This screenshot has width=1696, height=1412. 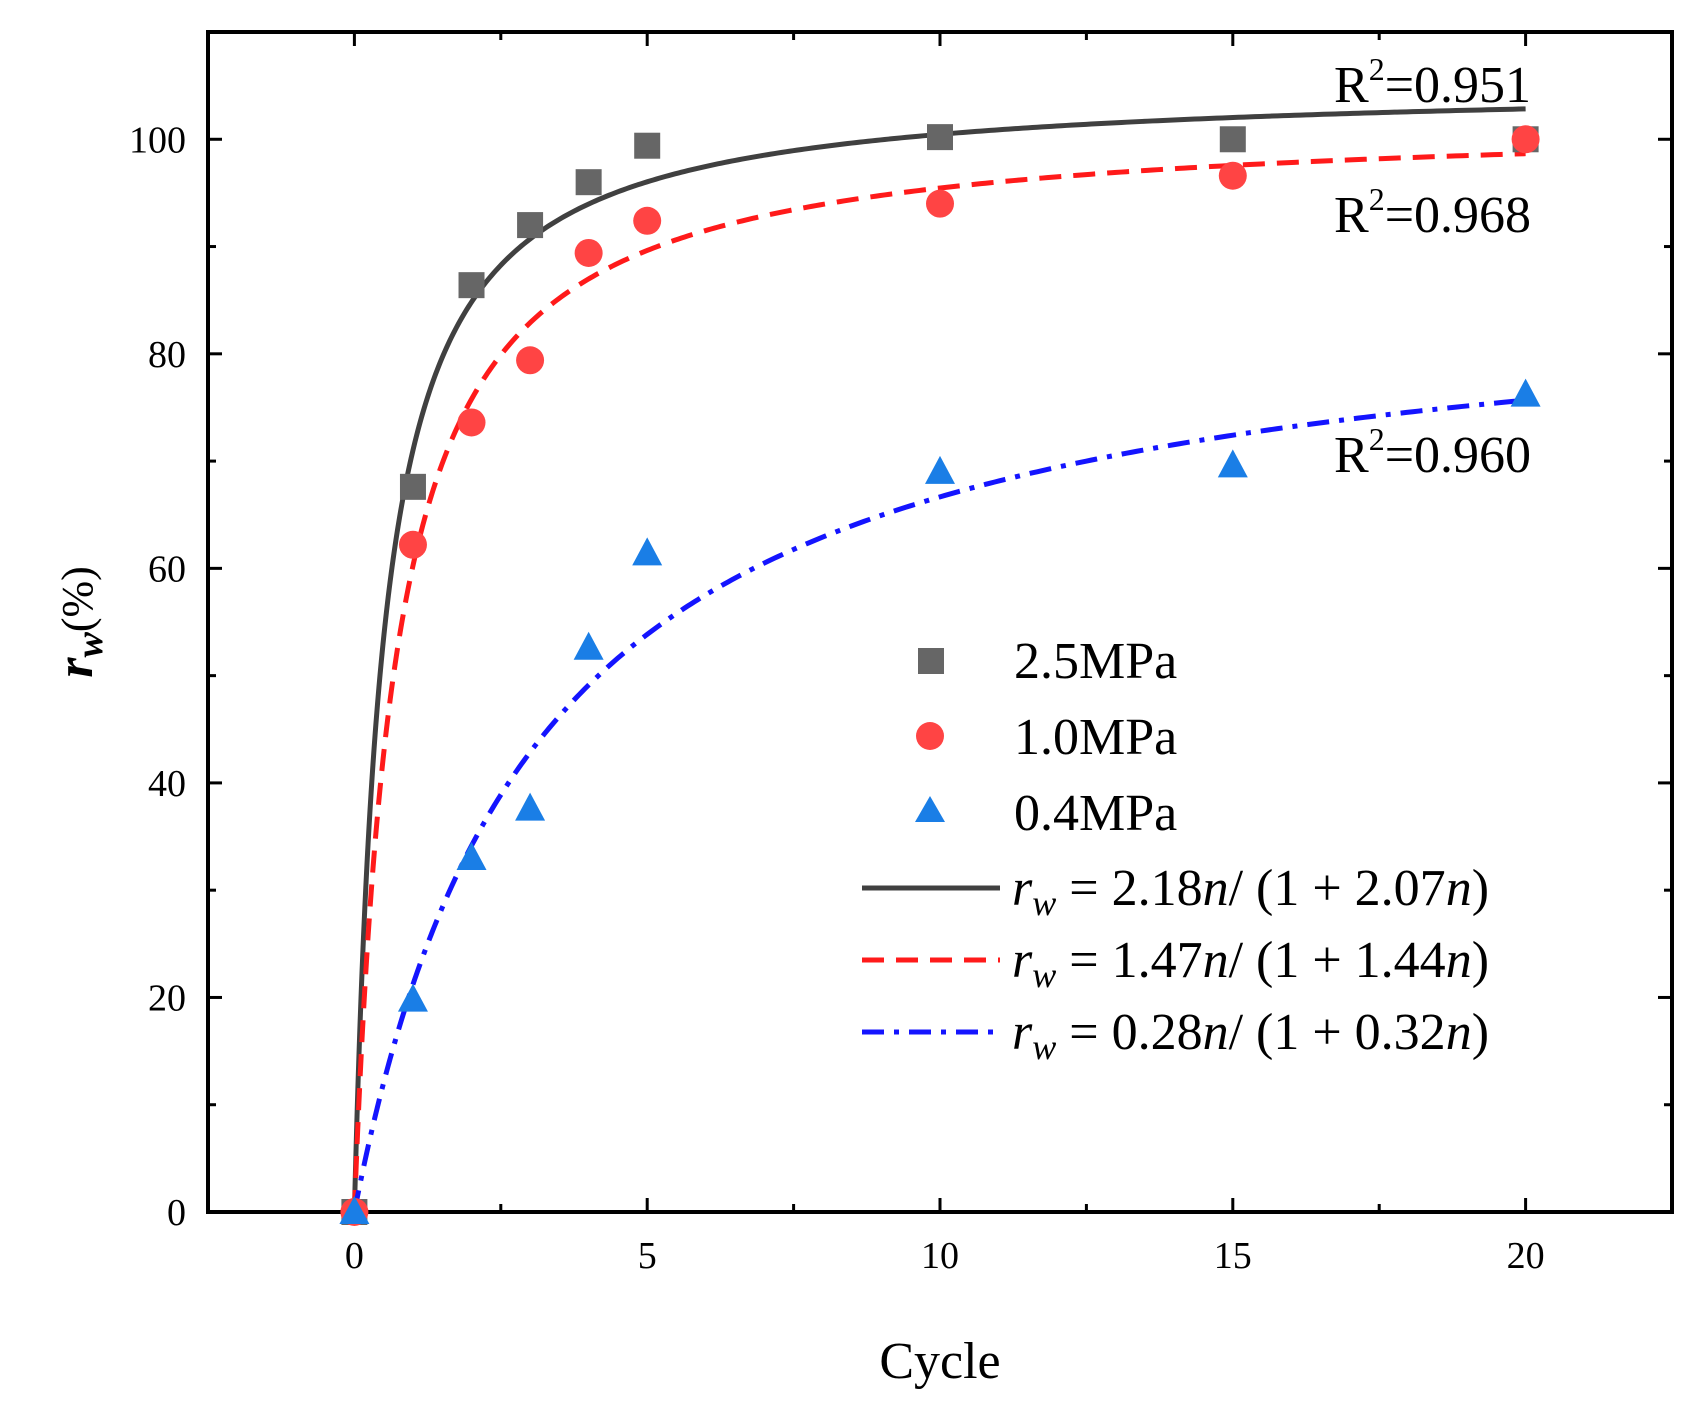 I want to click on y-tick-label: 40, so click(x=167, y=784).